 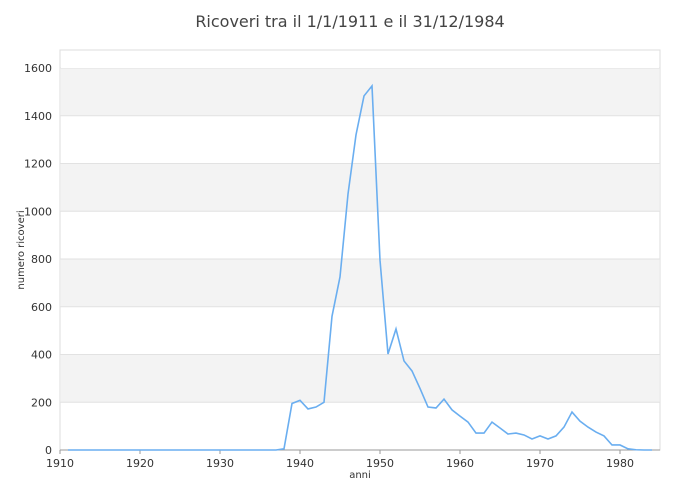 What do you see at coordinates (380, 463) in the screenshot?
I see `x-tick-label: 1950` at bounding box center [380, 463].